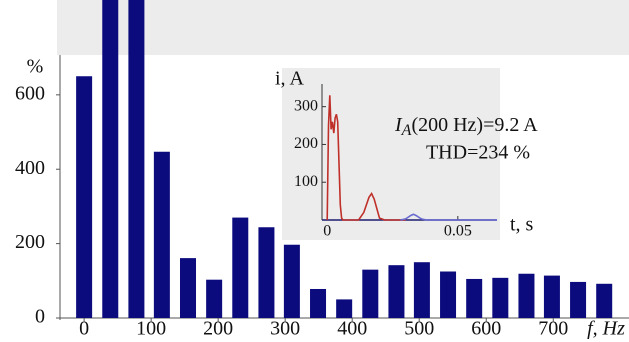  Describe the element at coordinates (522, 225) in the screenshot. I see `inset-x-label: t, s` at that location.